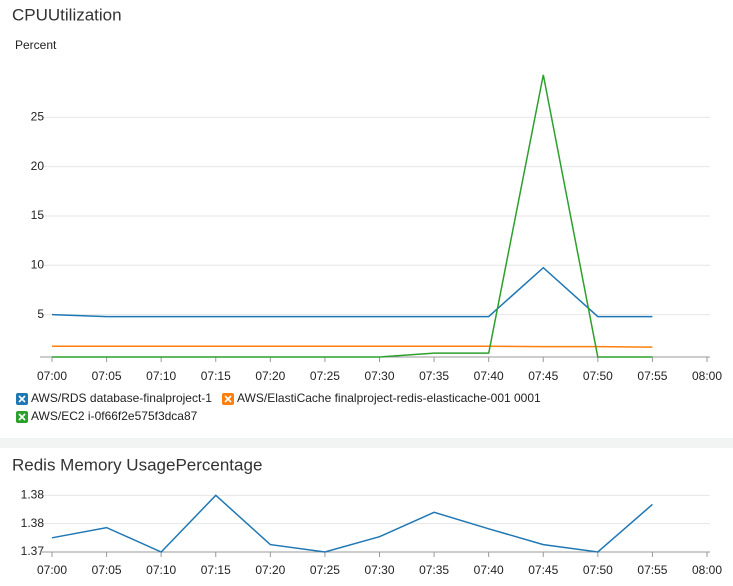 The image size is (733, 586). Describe the element at coordinates (38, 264) in the screenshot. I see `y-tick-label: 10` at that location.